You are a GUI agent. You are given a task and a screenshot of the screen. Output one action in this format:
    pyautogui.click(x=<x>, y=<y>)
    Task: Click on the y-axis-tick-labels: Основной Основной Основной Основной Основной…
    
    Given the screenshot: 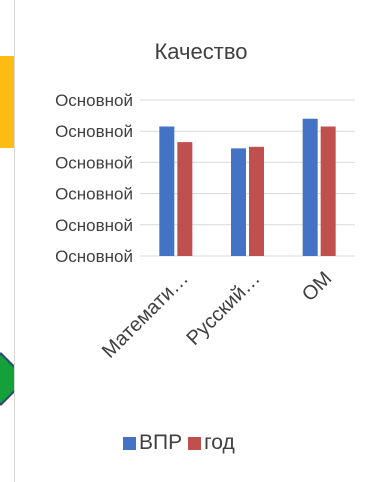 What is the action you would take?
    pyautogui.click(x=94, y=178)
    